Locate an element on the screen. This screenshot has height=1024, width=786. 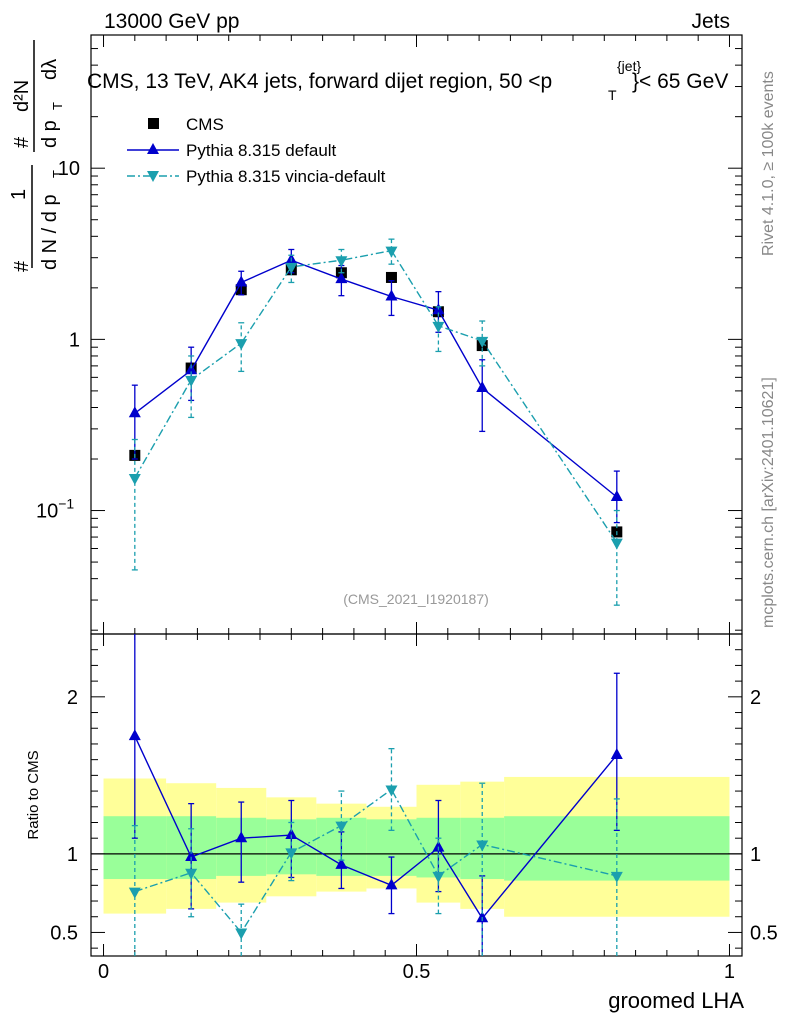
ylabel-d2N: d²N is located at coordinates (22, 96).